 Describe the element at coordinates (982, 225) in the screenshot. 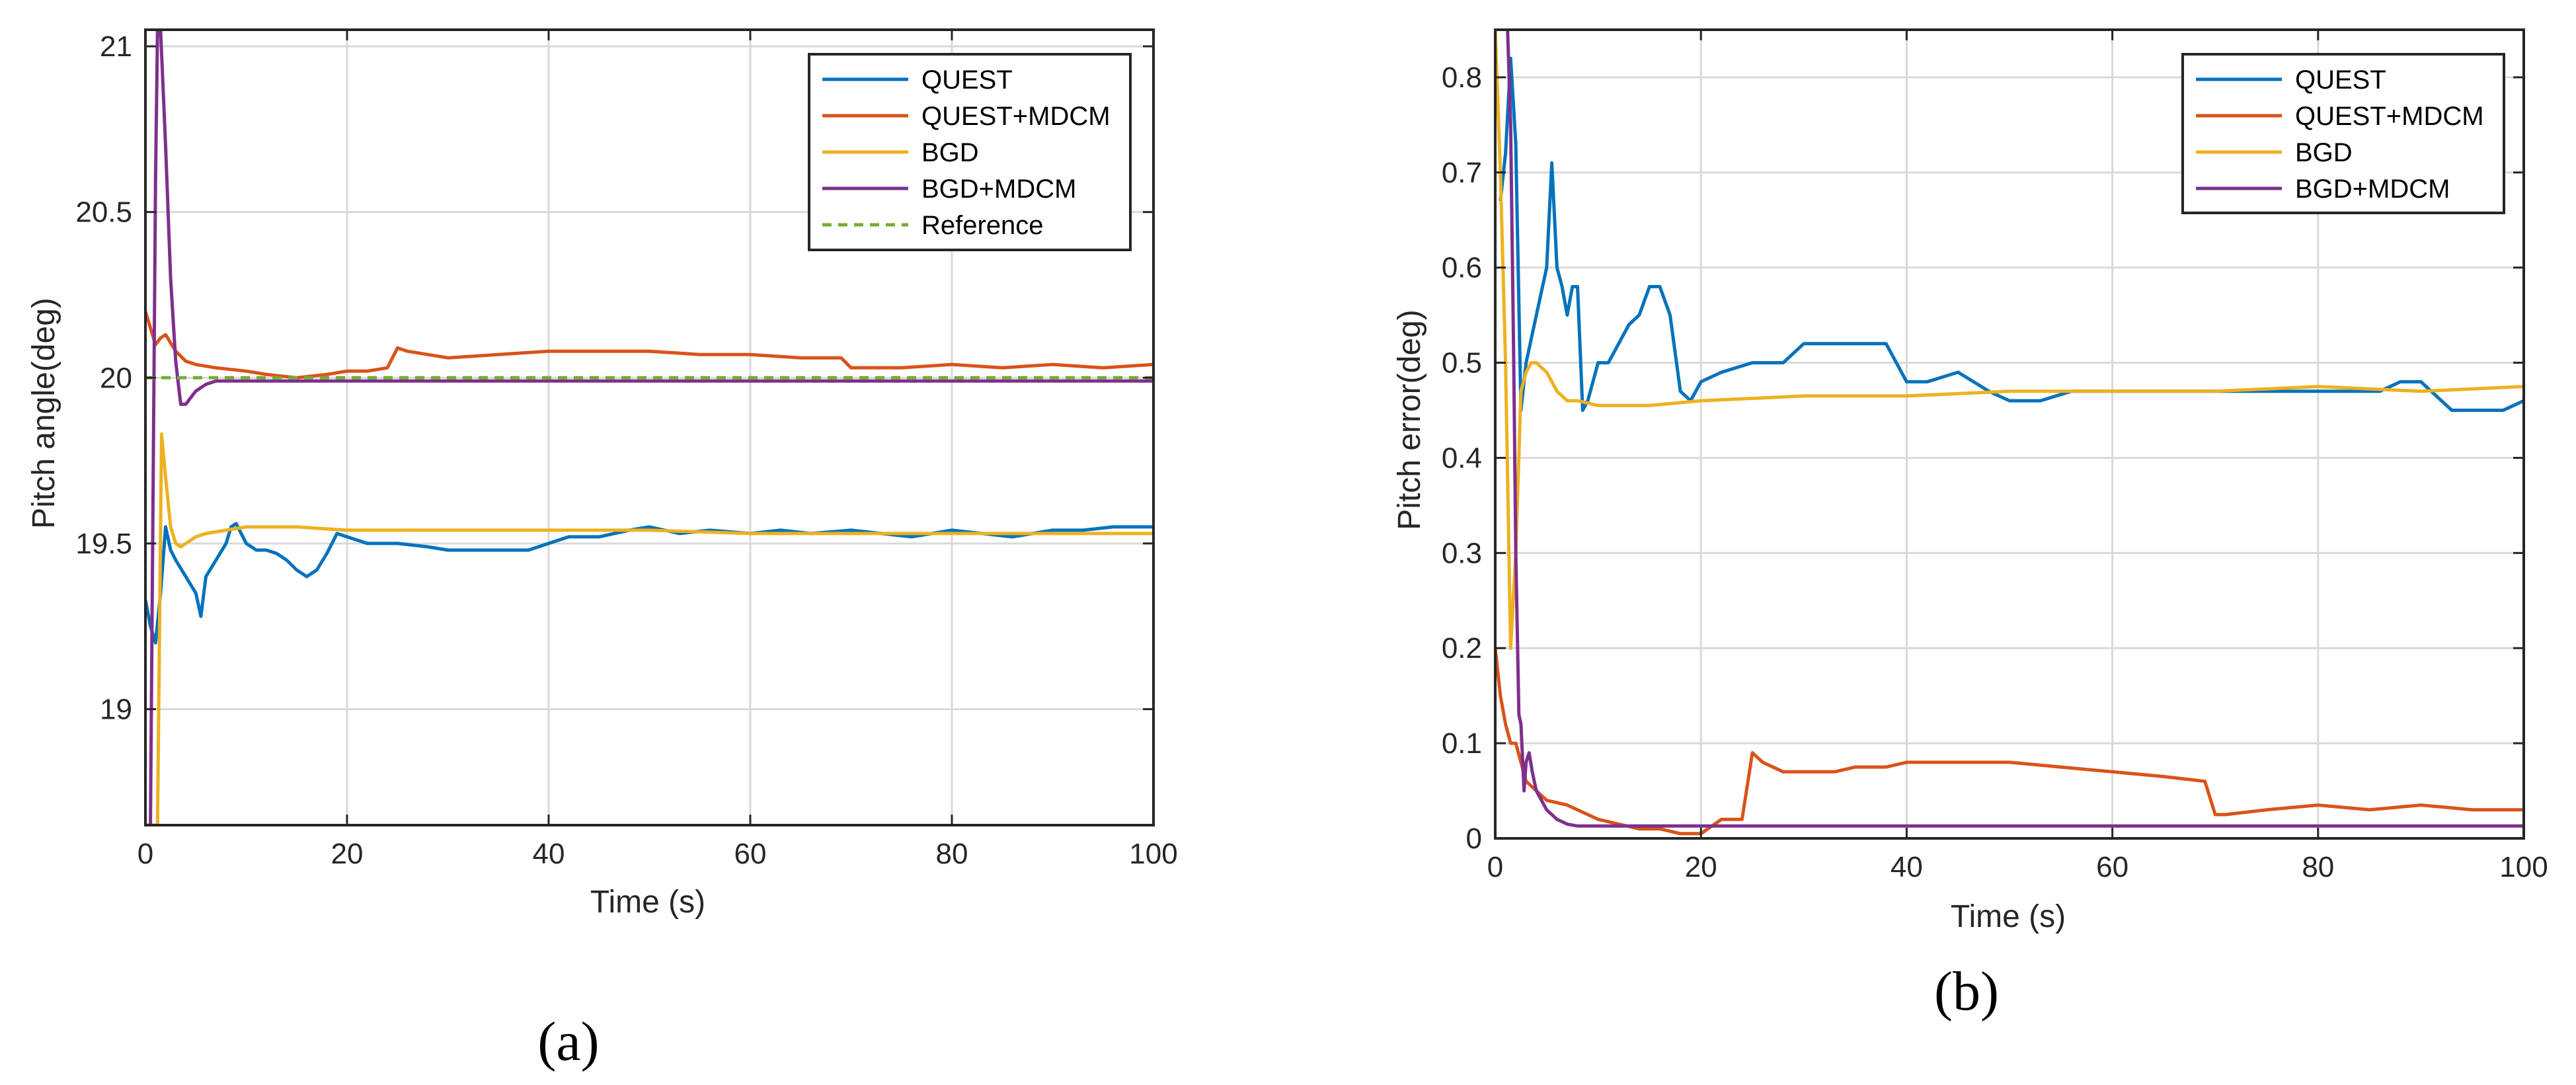

I see `legend-entry: Reference` at that location.